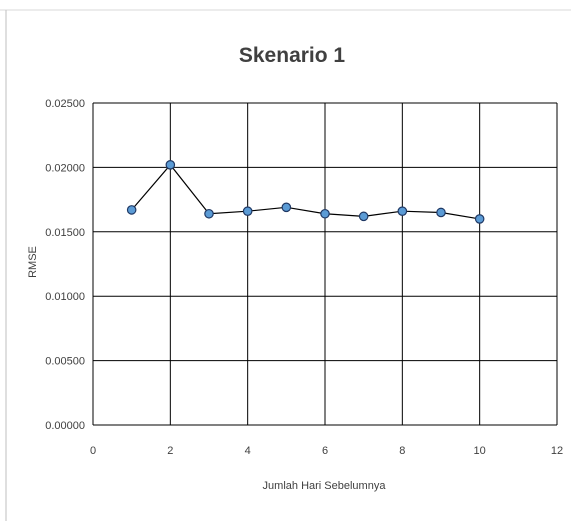 The width and height of the screenshot is (571, 526). What do you see at coordinates (402, 451) in the screenshot?
I see `x-tick-label: 8` at bounding box center [402, 451].